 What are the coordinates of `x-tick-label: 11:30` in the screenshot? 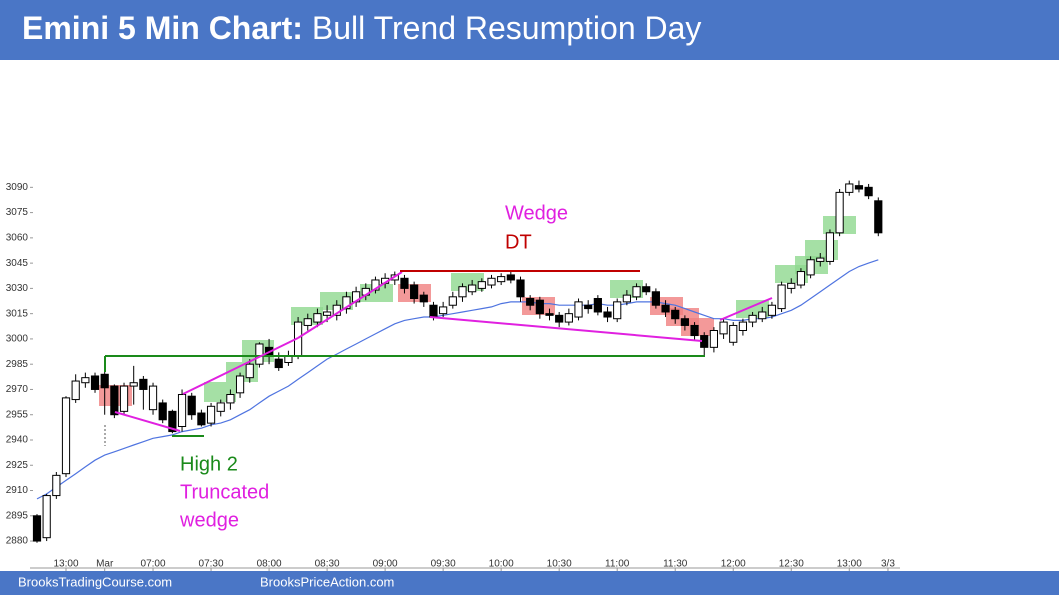 It's located at (675, 564).